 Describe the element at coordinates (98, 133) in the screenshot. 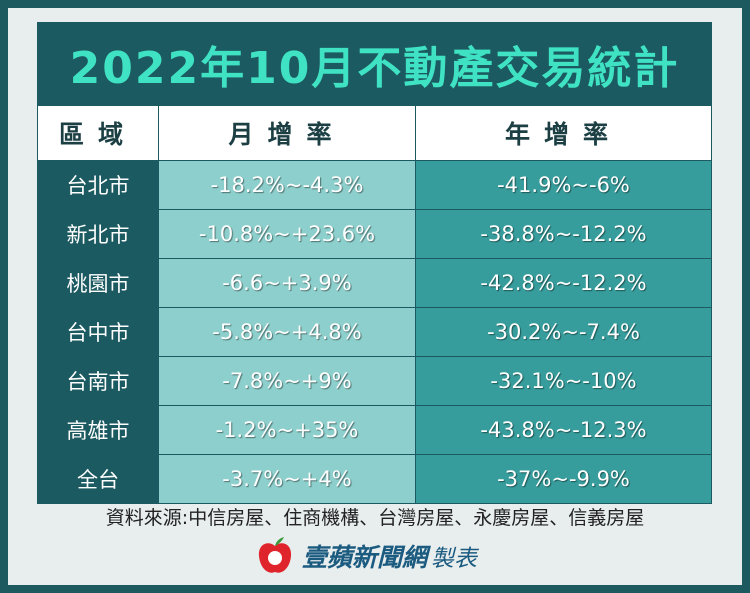

I see `column-header: 區域` at that location.